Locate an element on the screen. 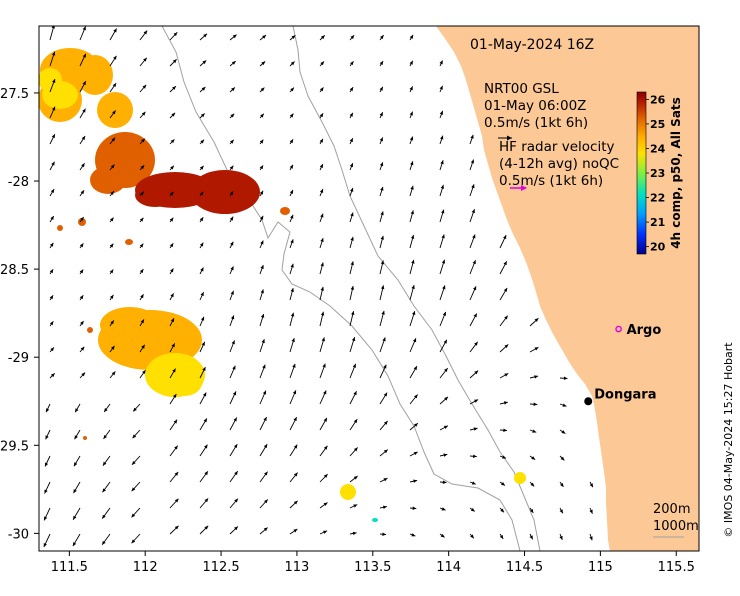 The image size is (740, 596). legend-model-scale: 0.5m/s (1kt 6h) is located at coordinates (536, 123).